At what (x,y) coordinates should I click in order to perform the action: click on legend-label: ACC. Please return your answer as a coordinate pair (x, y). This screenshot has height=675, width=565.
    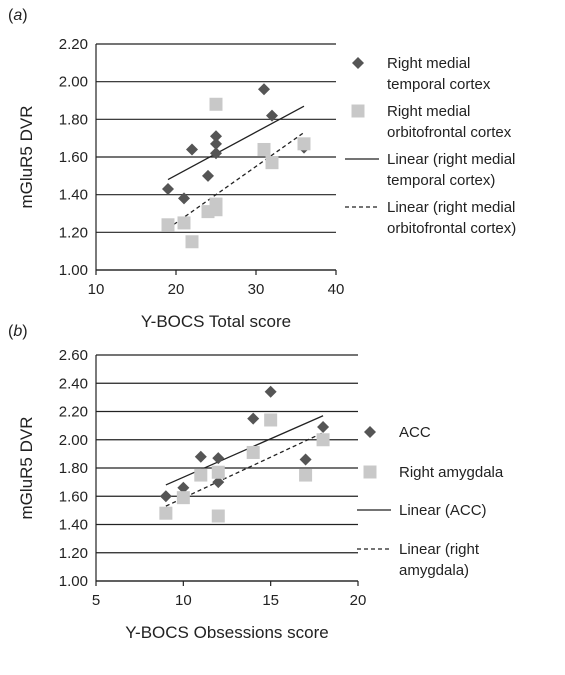
    Looking at the image, I should click on (415, 432).